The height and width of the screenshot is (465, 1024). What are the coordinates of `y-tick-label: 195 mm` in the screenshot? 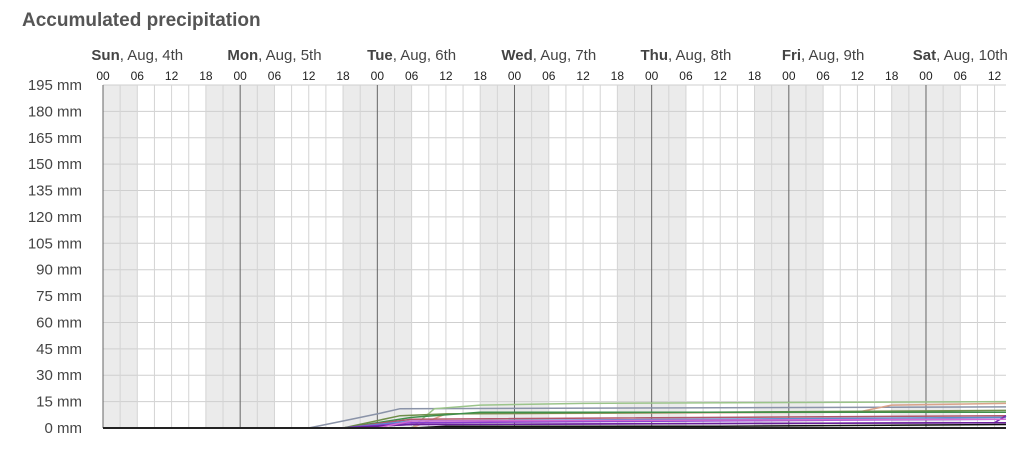 It's located at (55, 85).